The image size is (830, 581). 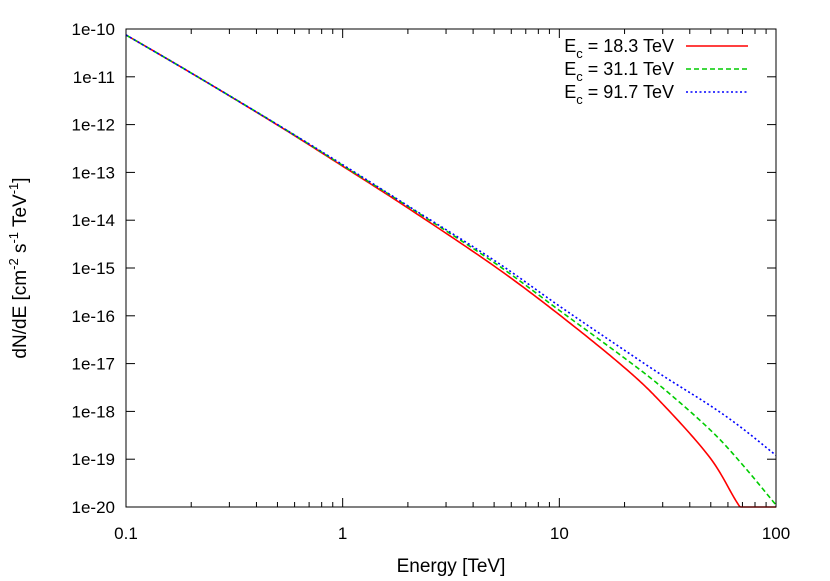 I want to click on y-tick-label: 1e-20, so click(x=93, y=507).